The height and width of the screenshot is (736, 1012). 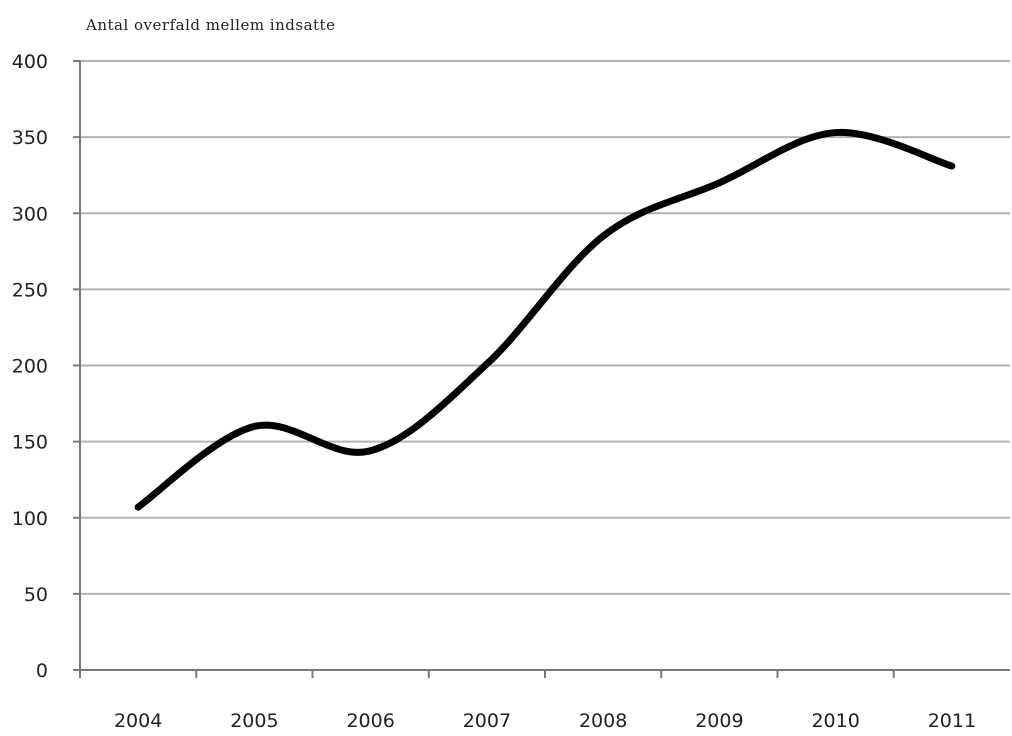 What do you see at coordinates (42, 671) in the screenshot?
I see `y-tick-label: 0` at bounding box center [42, 671].